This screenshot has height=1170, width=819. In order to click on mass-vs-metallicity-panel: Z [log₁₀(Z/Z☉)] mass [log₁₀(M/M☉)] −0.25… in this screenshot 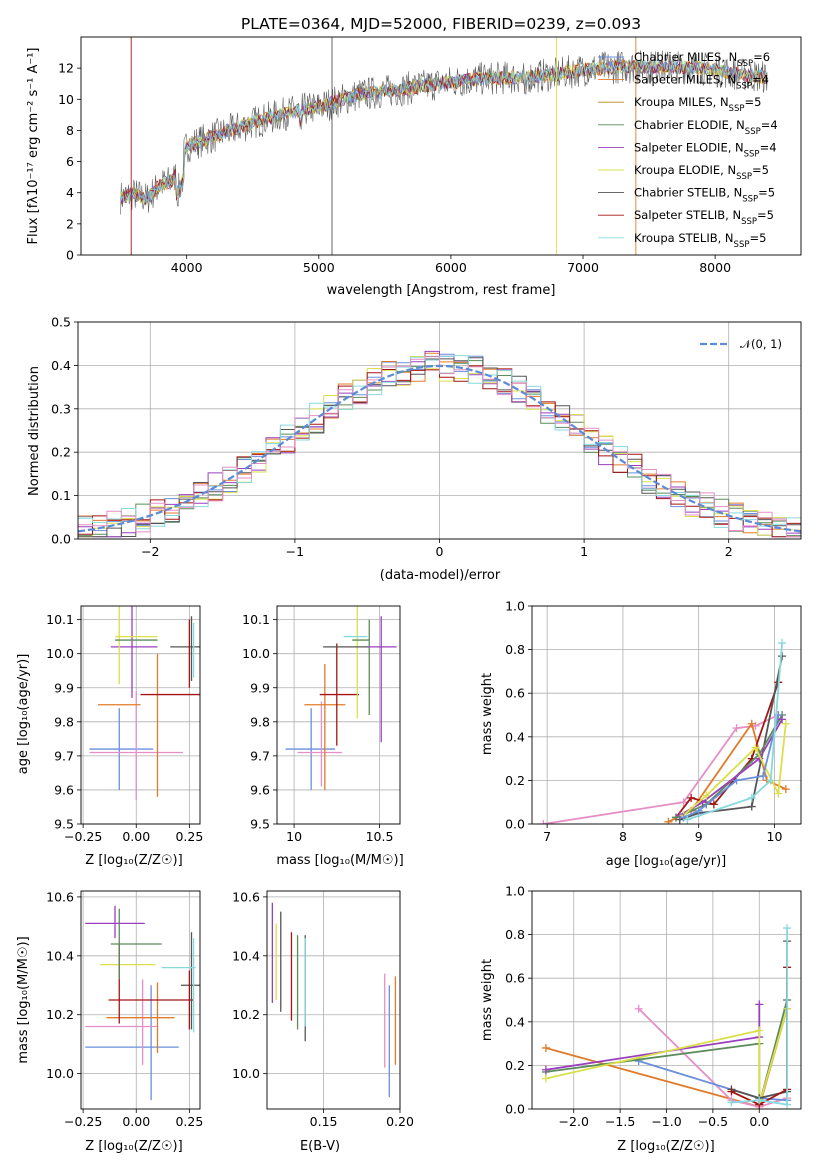, I will do `click(109, 1021)`.